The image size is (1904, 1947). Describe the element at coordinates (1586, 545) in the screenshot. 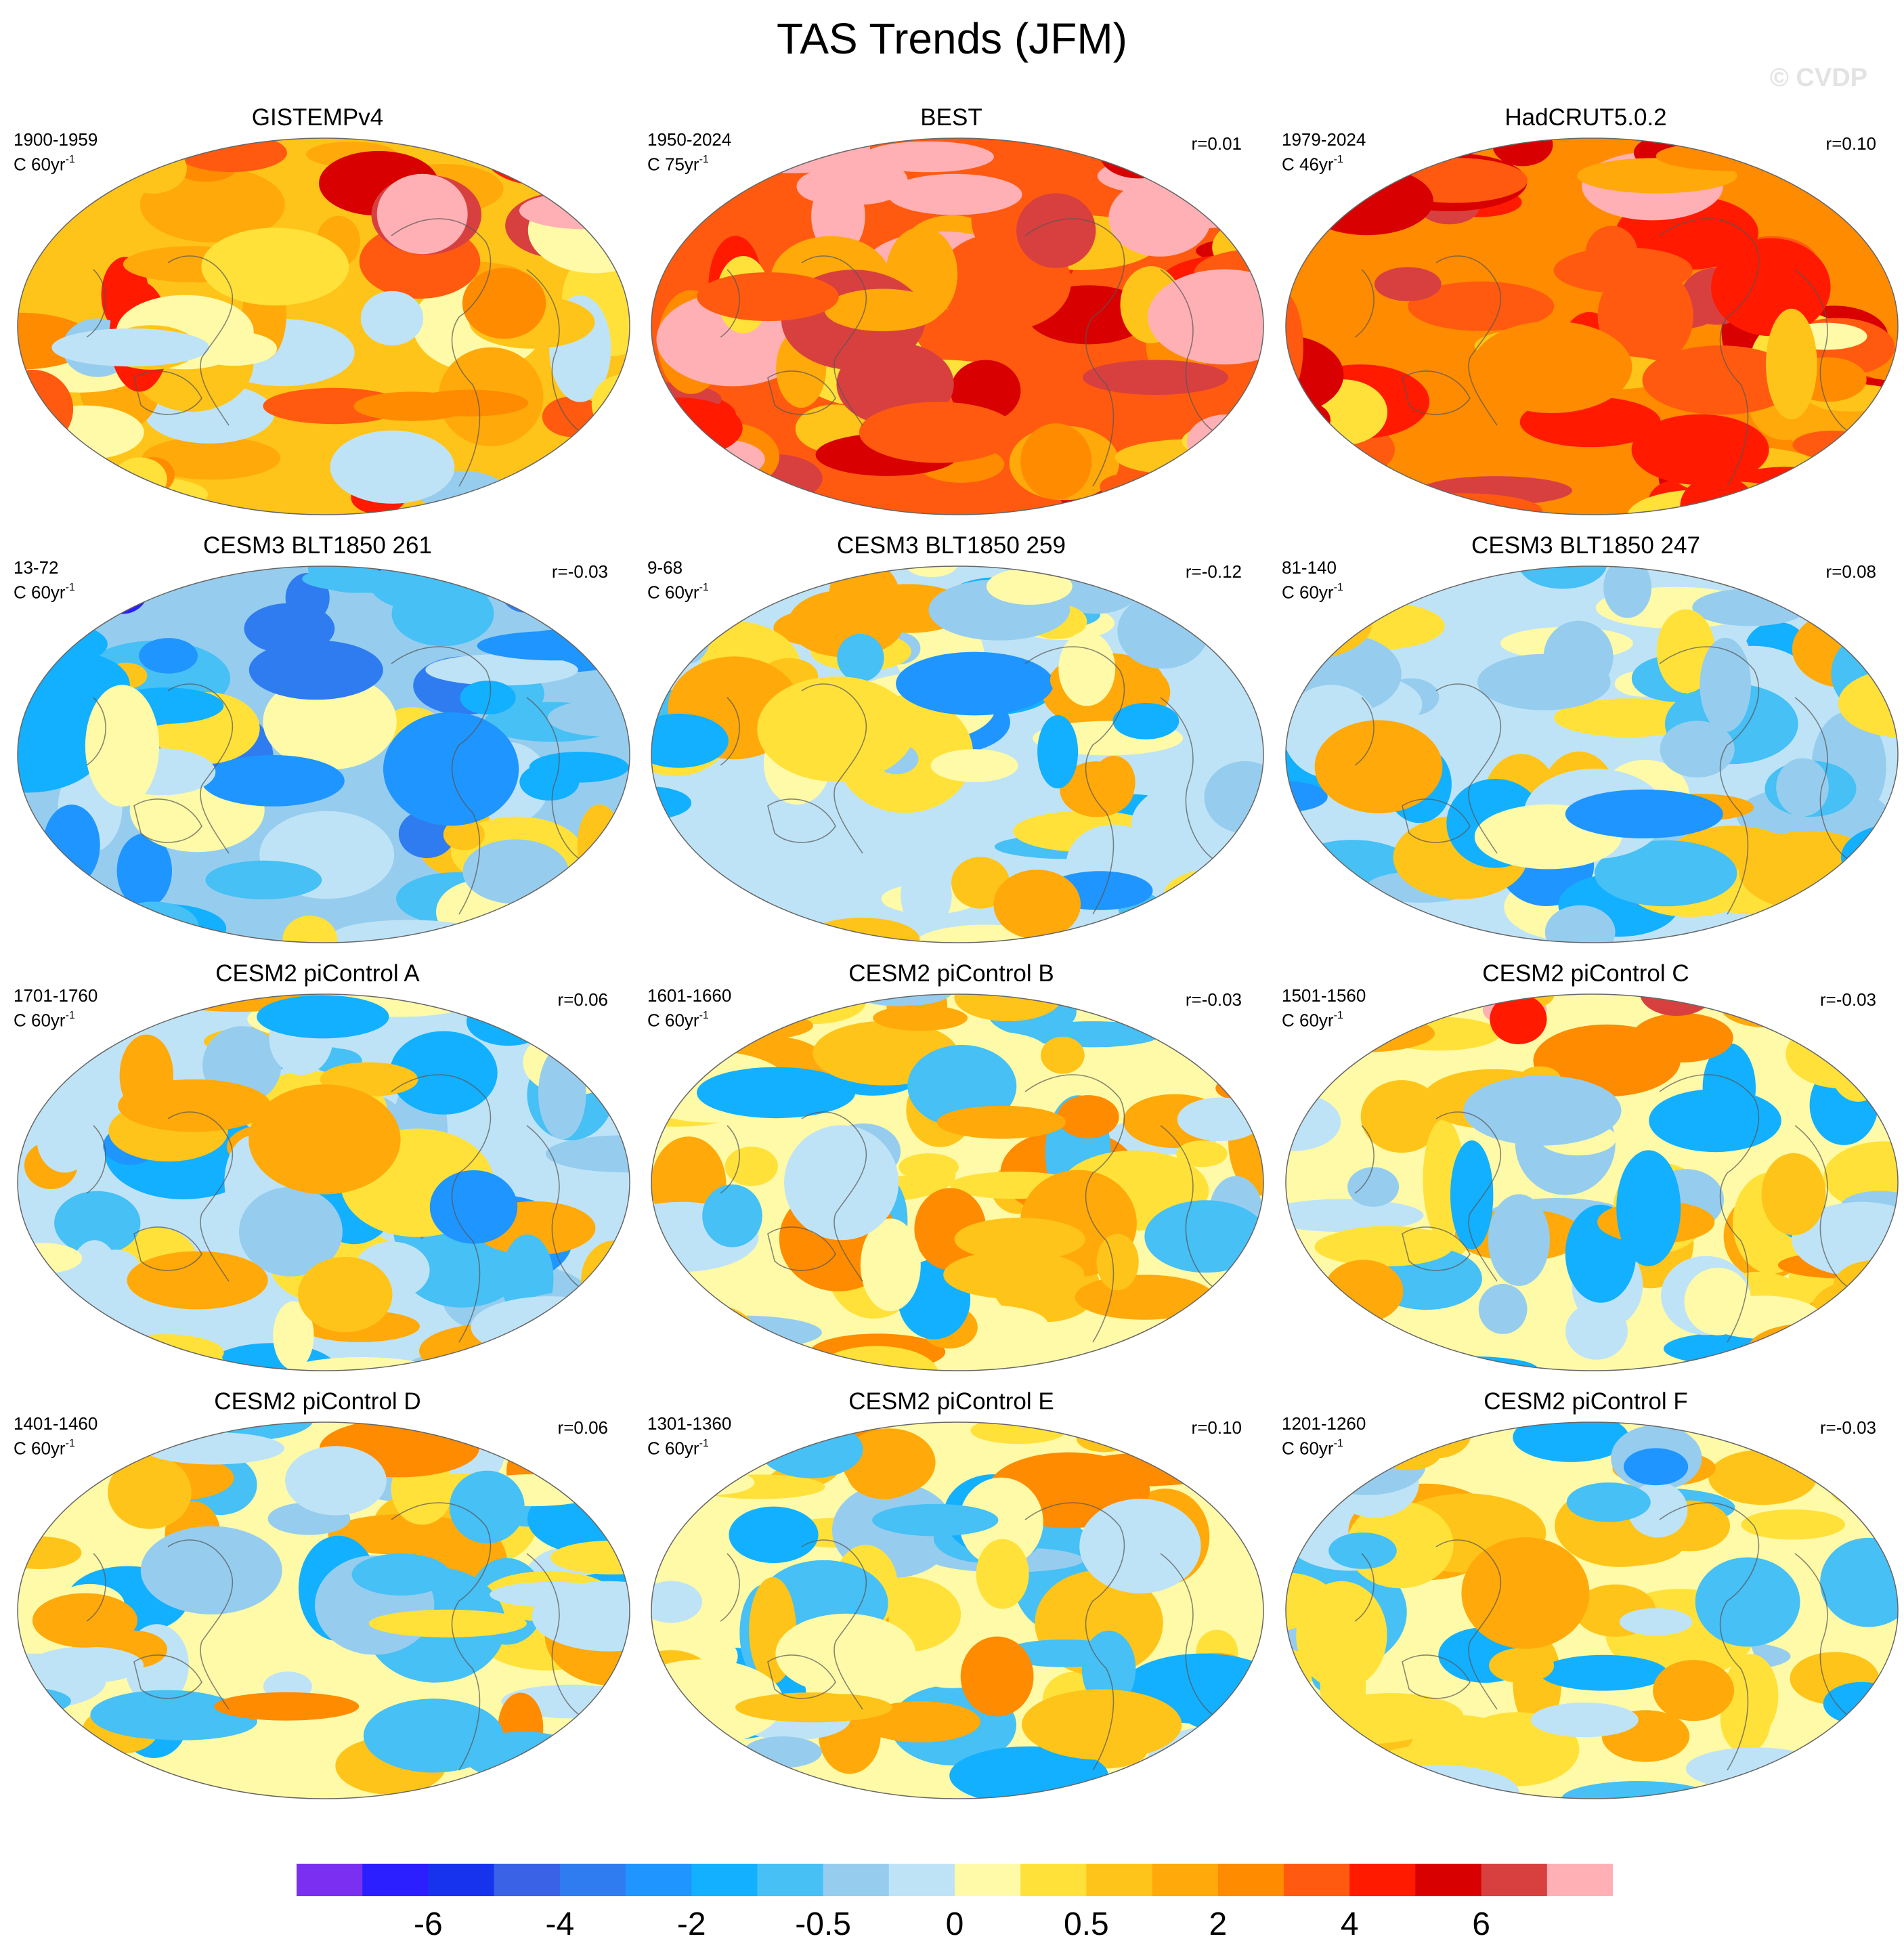

I see `panel-title: CESM3 BLT1850 247` at that location.